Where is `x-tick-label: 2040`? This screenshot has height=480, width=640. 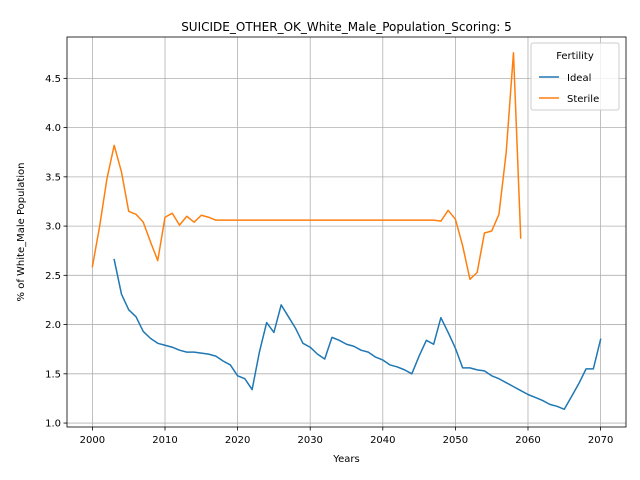 x-tick-label: 2040 is located at coordinates (382, 440).